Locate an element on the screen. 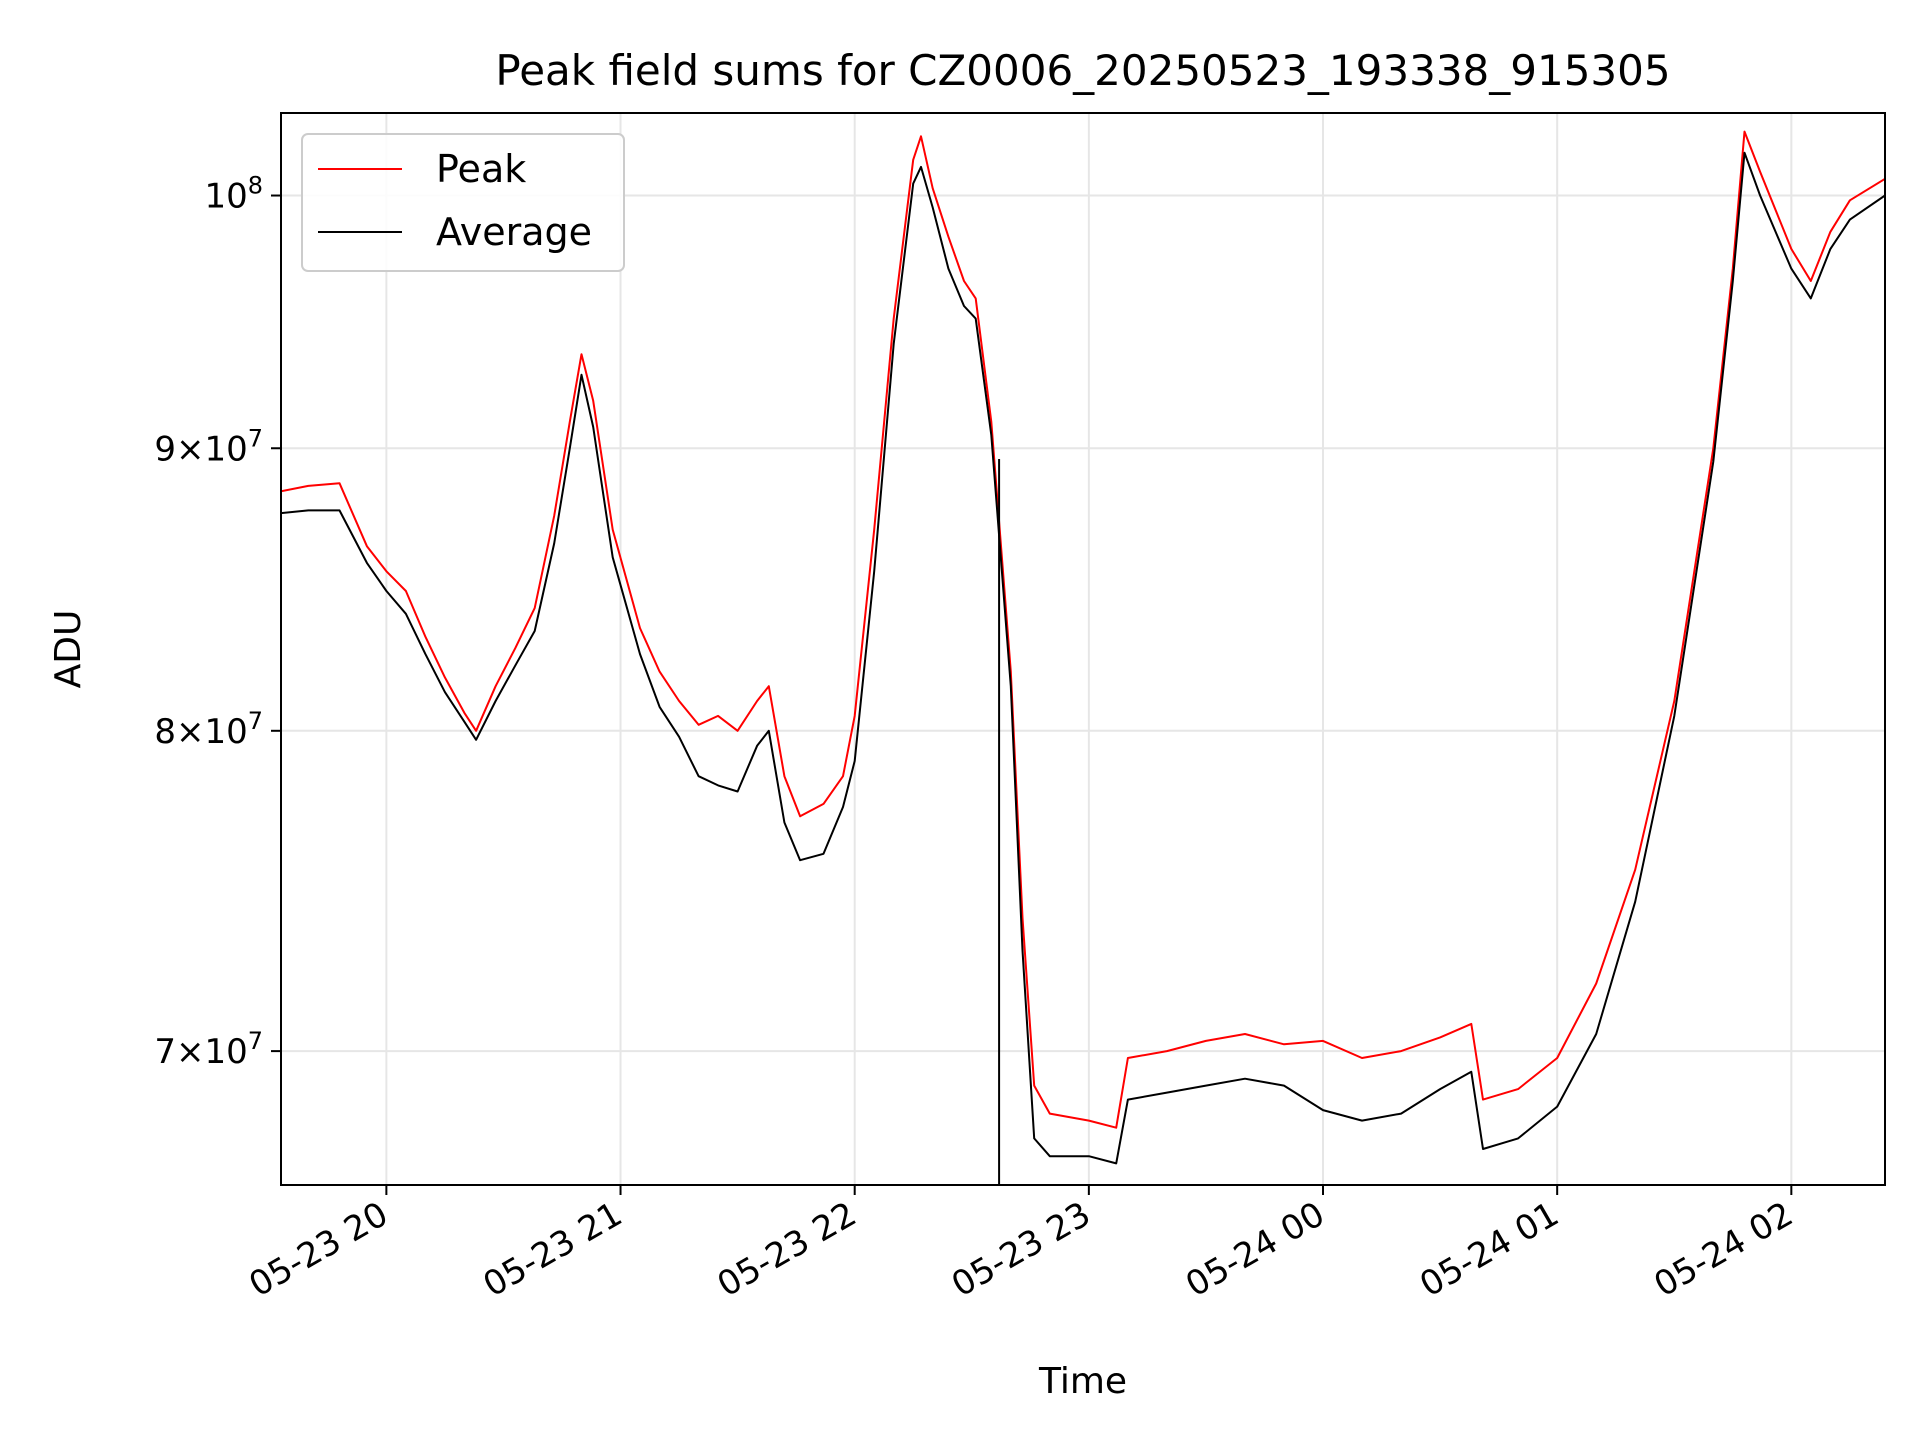 This screenshot has width=1920, height=1440. y-axis-label: ADU is located at coordinates (68, 649).